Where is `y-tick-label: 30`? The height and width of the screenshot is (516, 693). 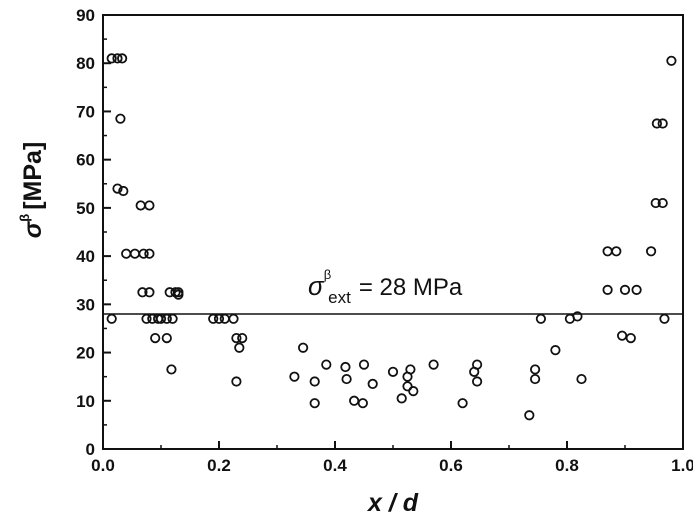 y-tick-label: 30 is located at coordinates (85, 304).